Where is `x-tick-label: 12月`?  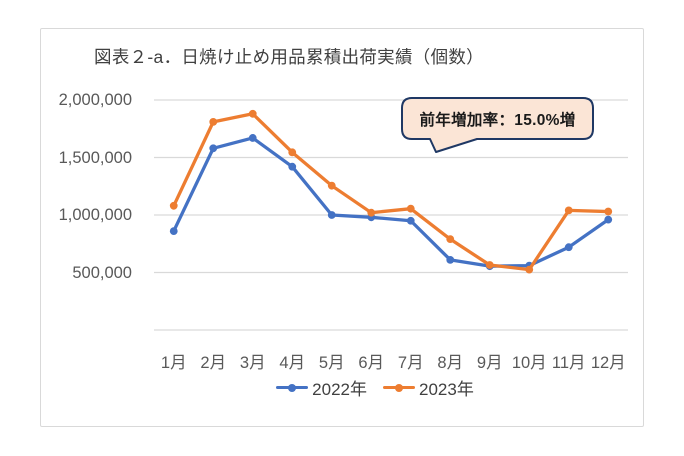 x-tick-label: 12月 is located at coordinates (608, 363).